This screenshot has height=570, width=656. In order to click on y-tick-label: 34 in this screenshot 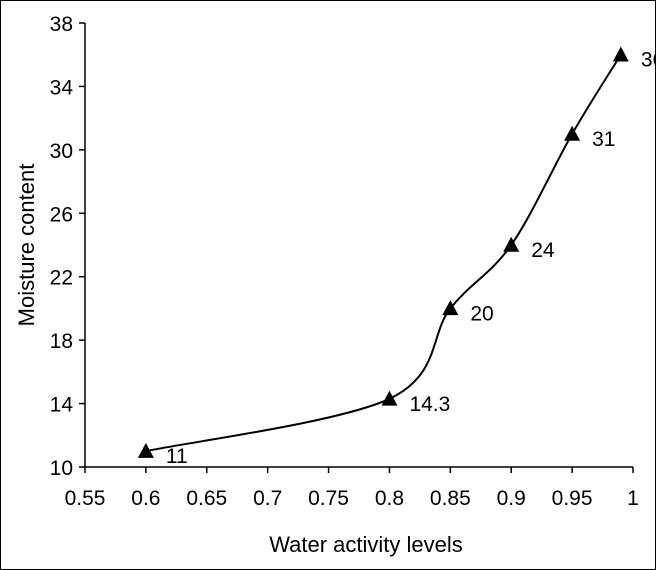, I will do `click(62, 87)`.